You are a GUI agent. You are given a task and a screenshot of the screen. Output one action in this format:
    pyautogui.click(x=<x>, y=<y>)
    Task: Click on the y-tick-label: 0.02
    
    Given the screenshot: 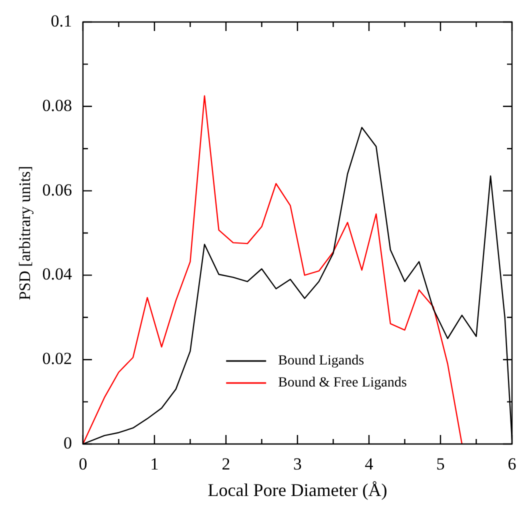 What is the action you would take?
    pyautogui.click(x=57, y=358)
    